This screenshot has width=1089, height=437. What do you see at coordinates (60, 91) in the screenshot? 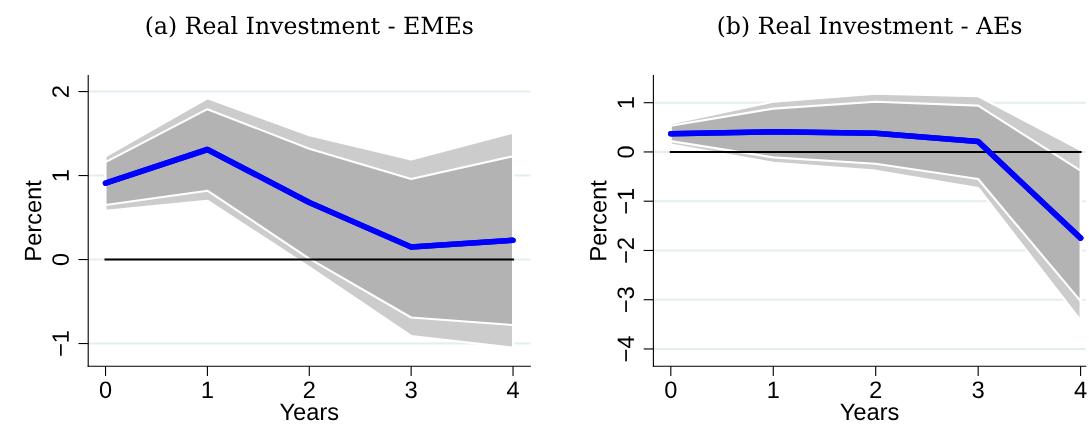
I see `y-tick-label: 2` at bounding box center [60, 91].